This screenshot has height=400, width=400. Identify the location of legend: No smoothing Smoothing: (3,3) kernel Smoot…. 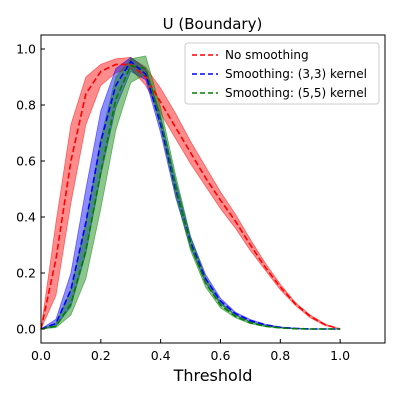
(282, 73).